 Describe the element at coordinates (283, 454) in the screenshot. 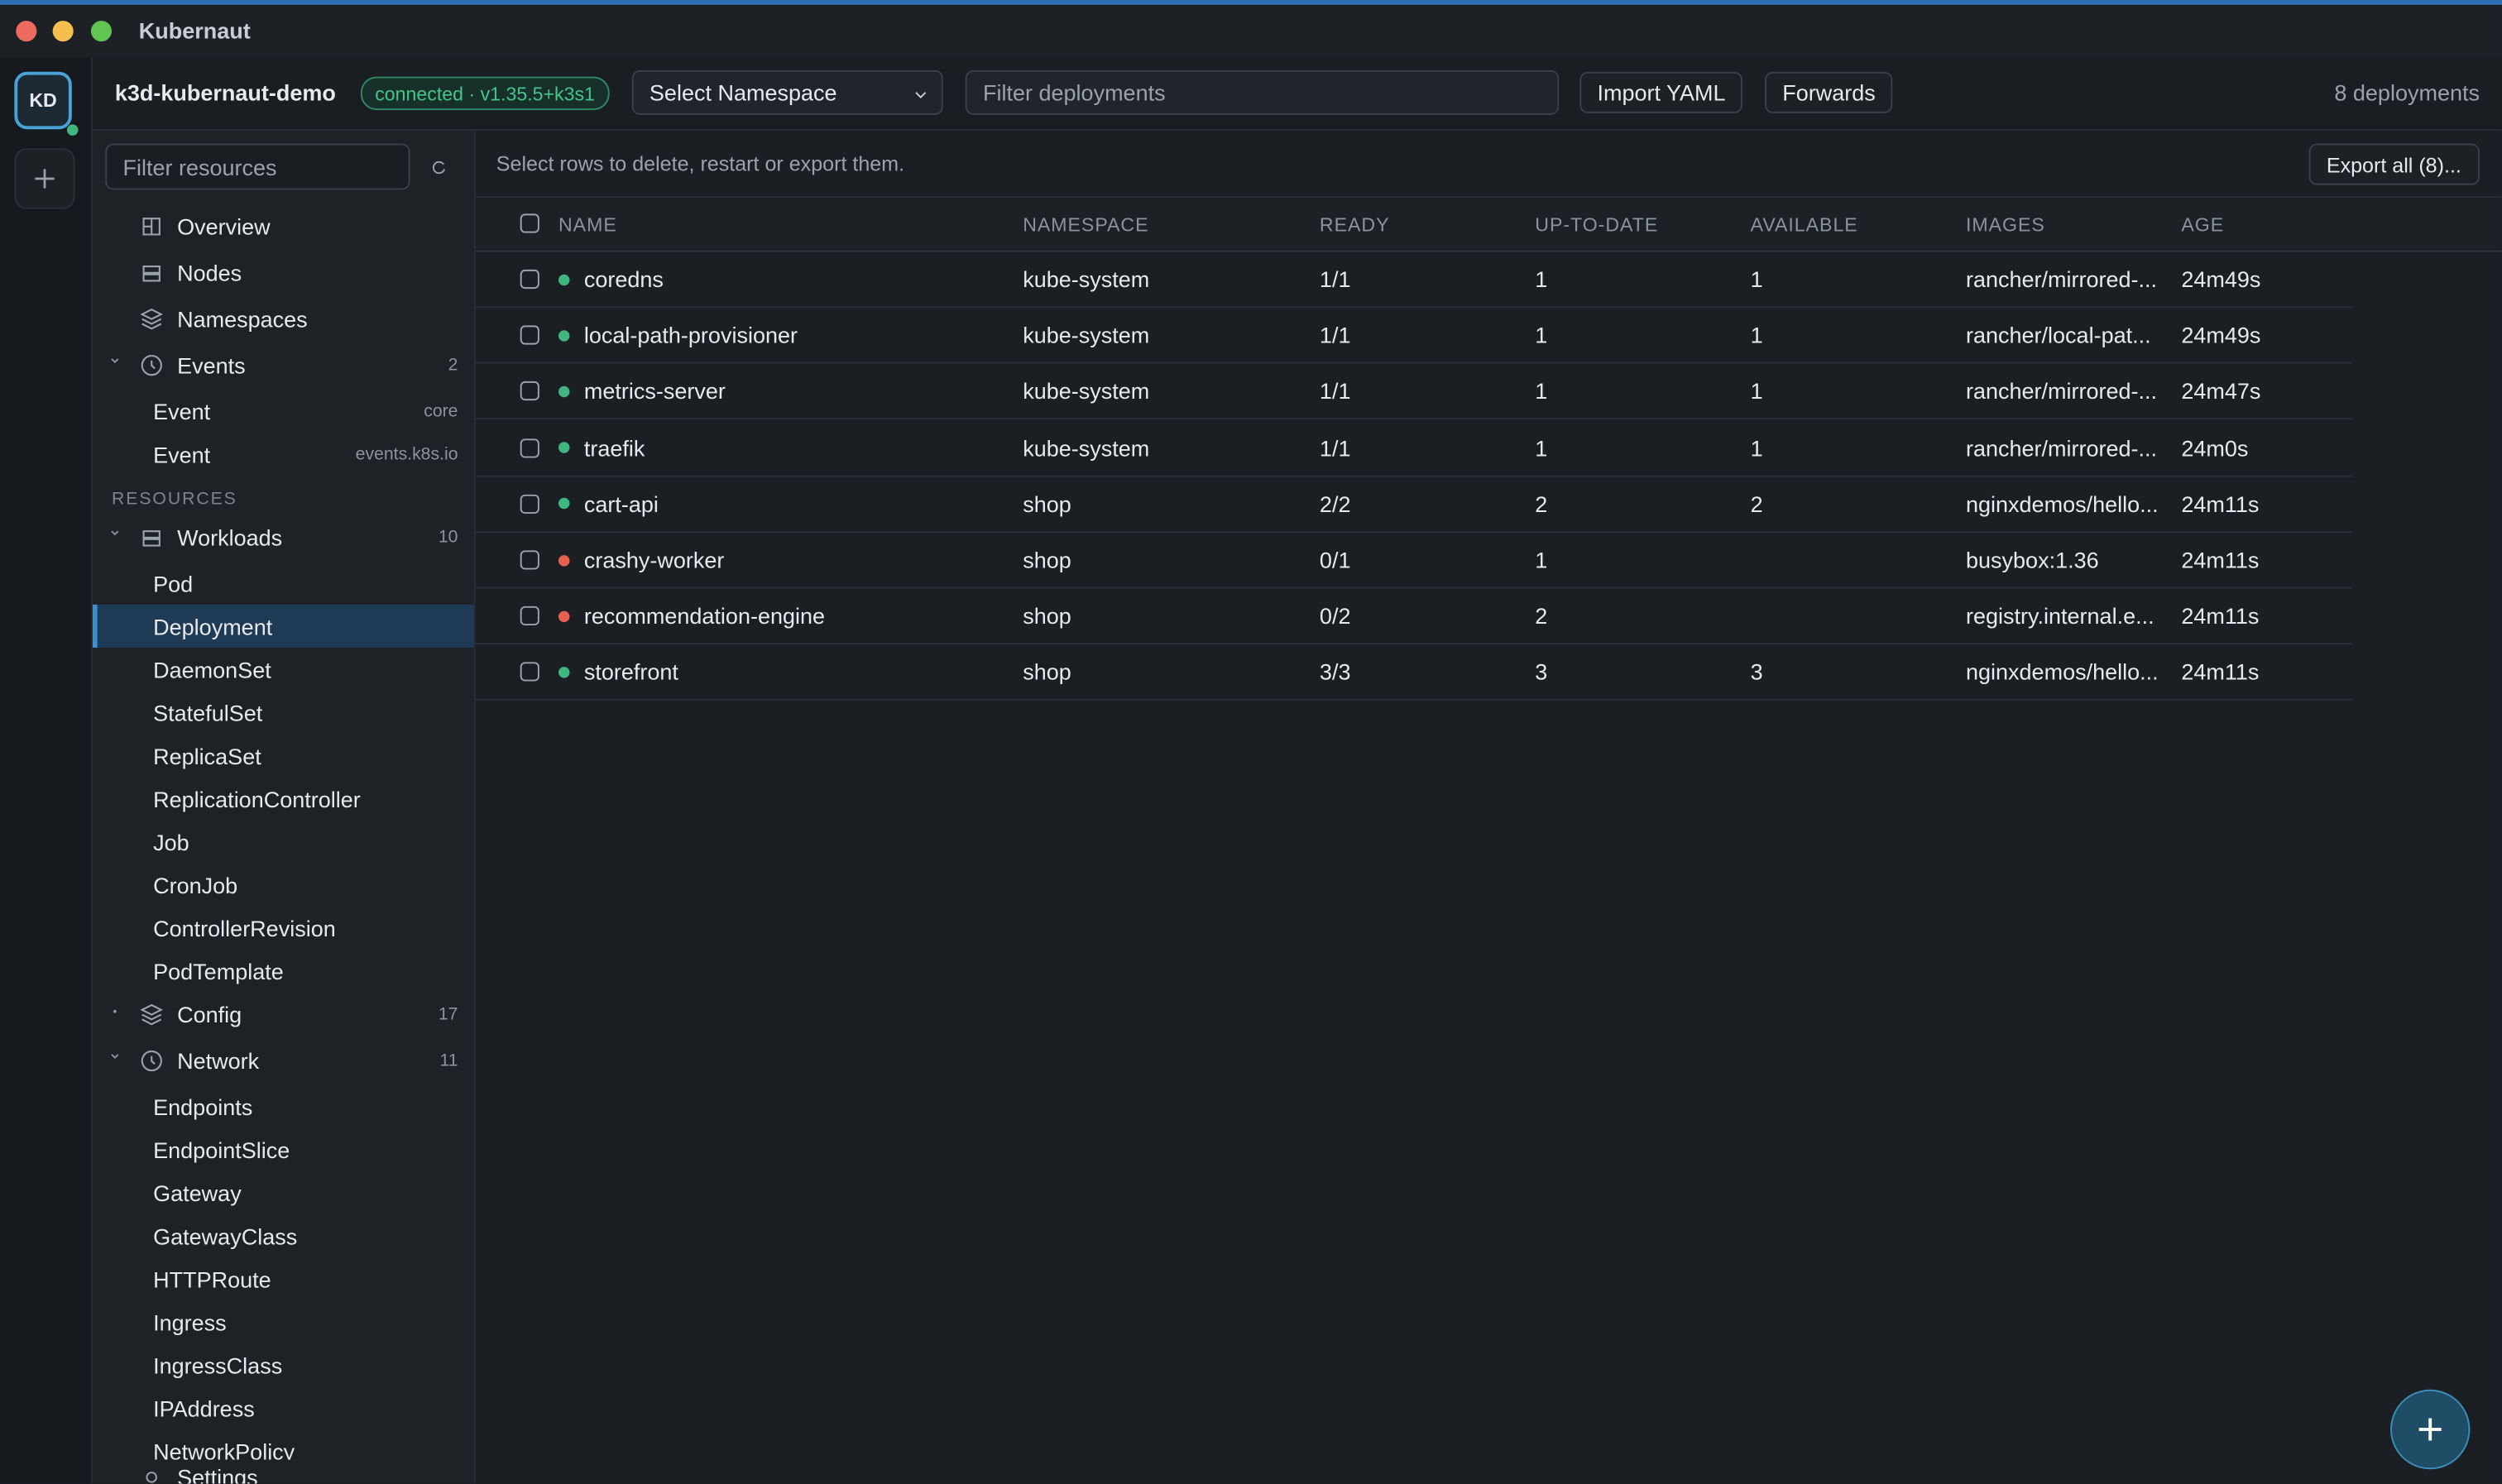

I see `tree-item: Event events.k8s.io` at that location.